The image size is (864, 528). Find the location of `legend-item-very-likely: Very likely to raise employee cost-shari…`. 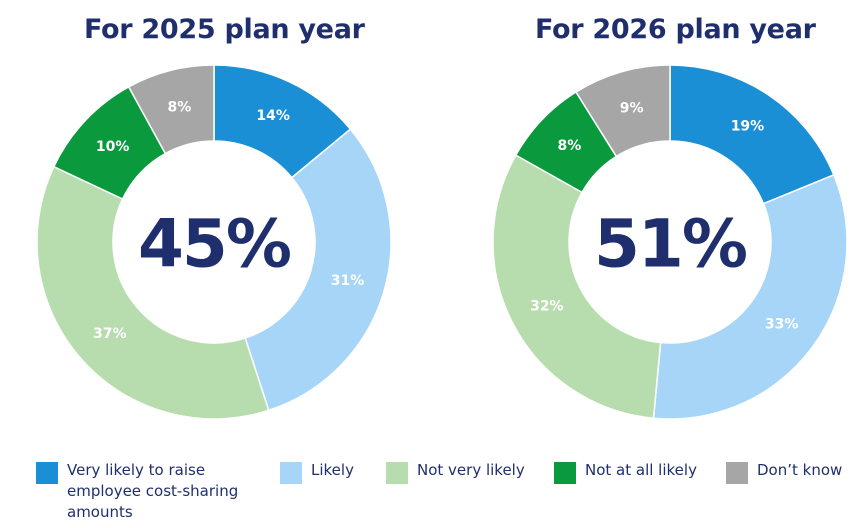

legend-item-very-likely: Very likely to raise employee cost-shari… is located at coordinates (143, 491).